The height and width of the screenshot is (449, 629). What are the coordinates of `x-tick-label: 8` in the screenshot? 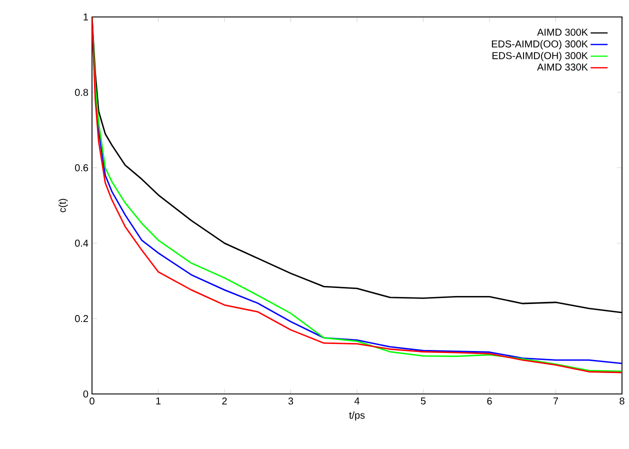 It's located at (622, 401).